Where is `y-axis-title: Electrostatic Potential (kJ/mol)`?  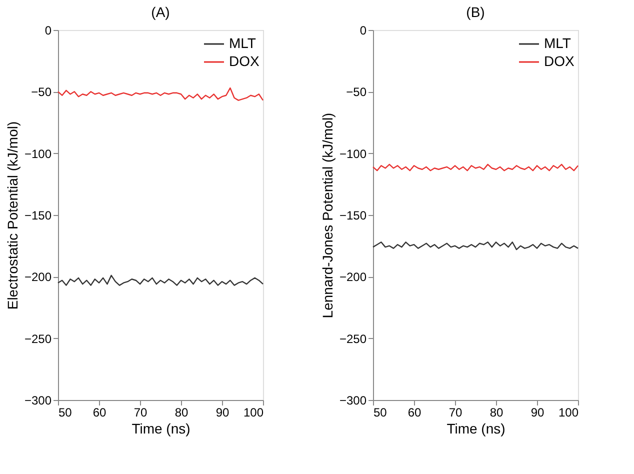 y-axis-title: Electrostatic Potential (kJ/mol) is located at coordinates (12, 215).